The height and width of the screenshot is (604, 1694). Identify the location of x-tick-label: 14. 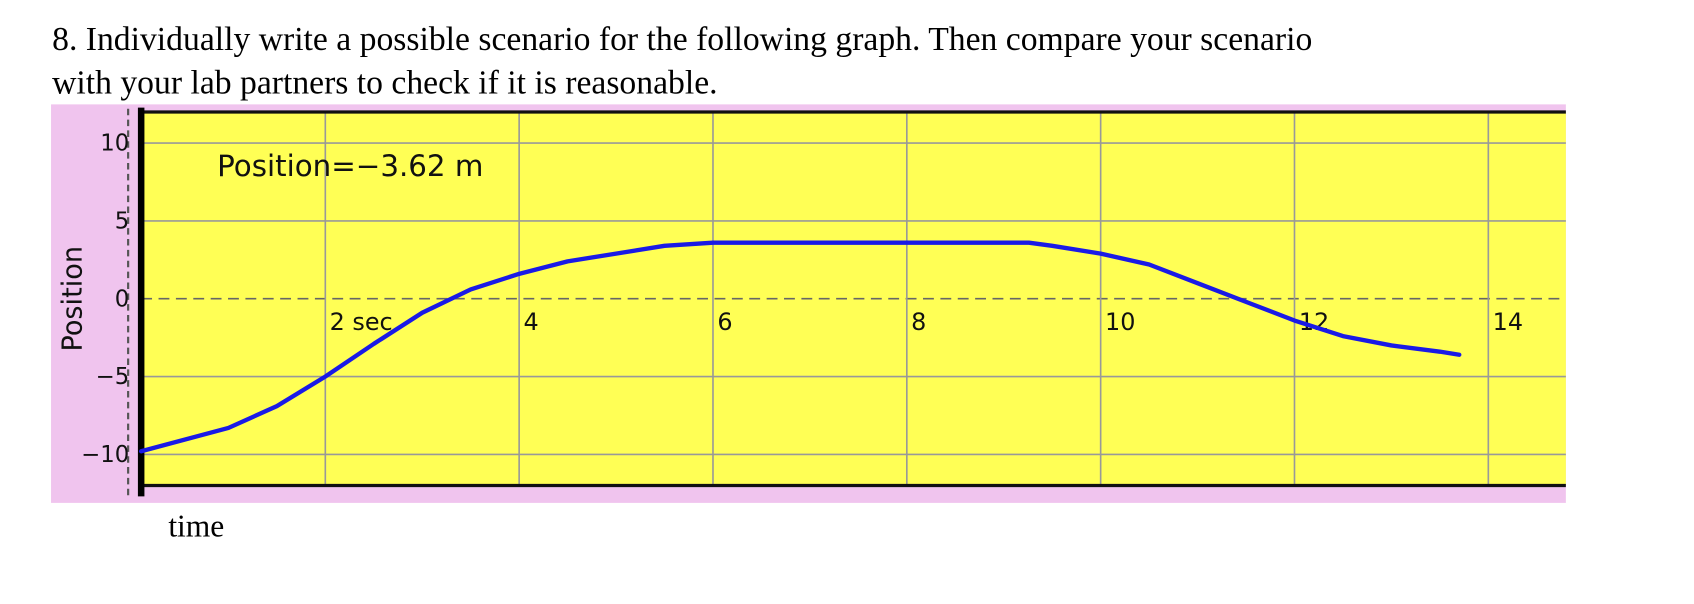
(1508, 322).